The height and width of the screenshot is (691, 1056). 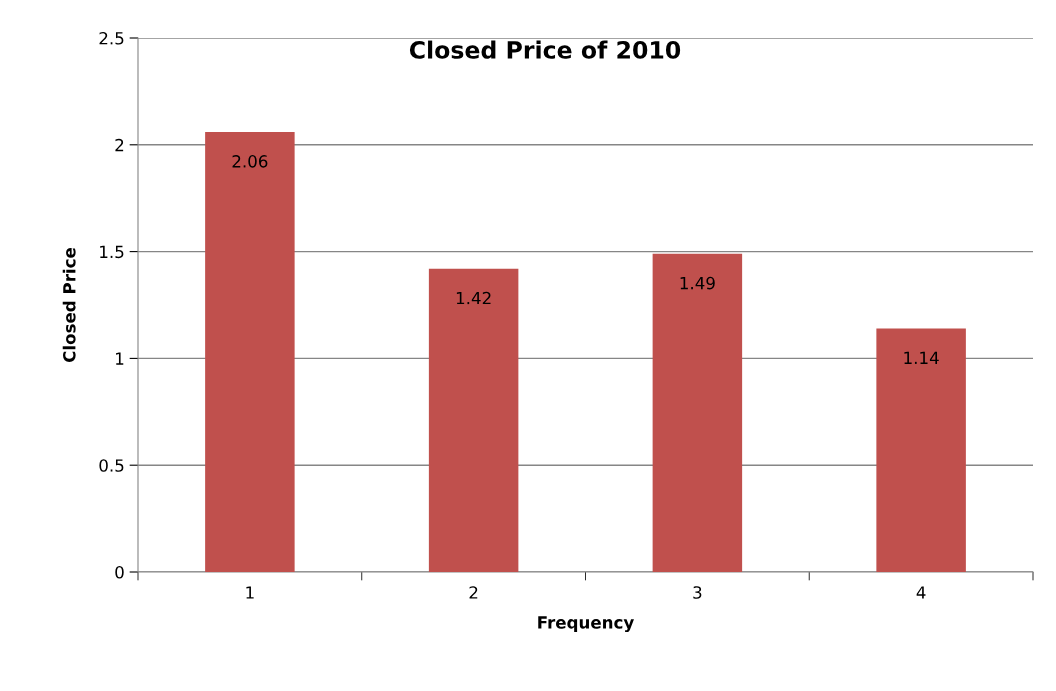 I want to click on y-tick-label: 2.5, so click(x=111, y=38).